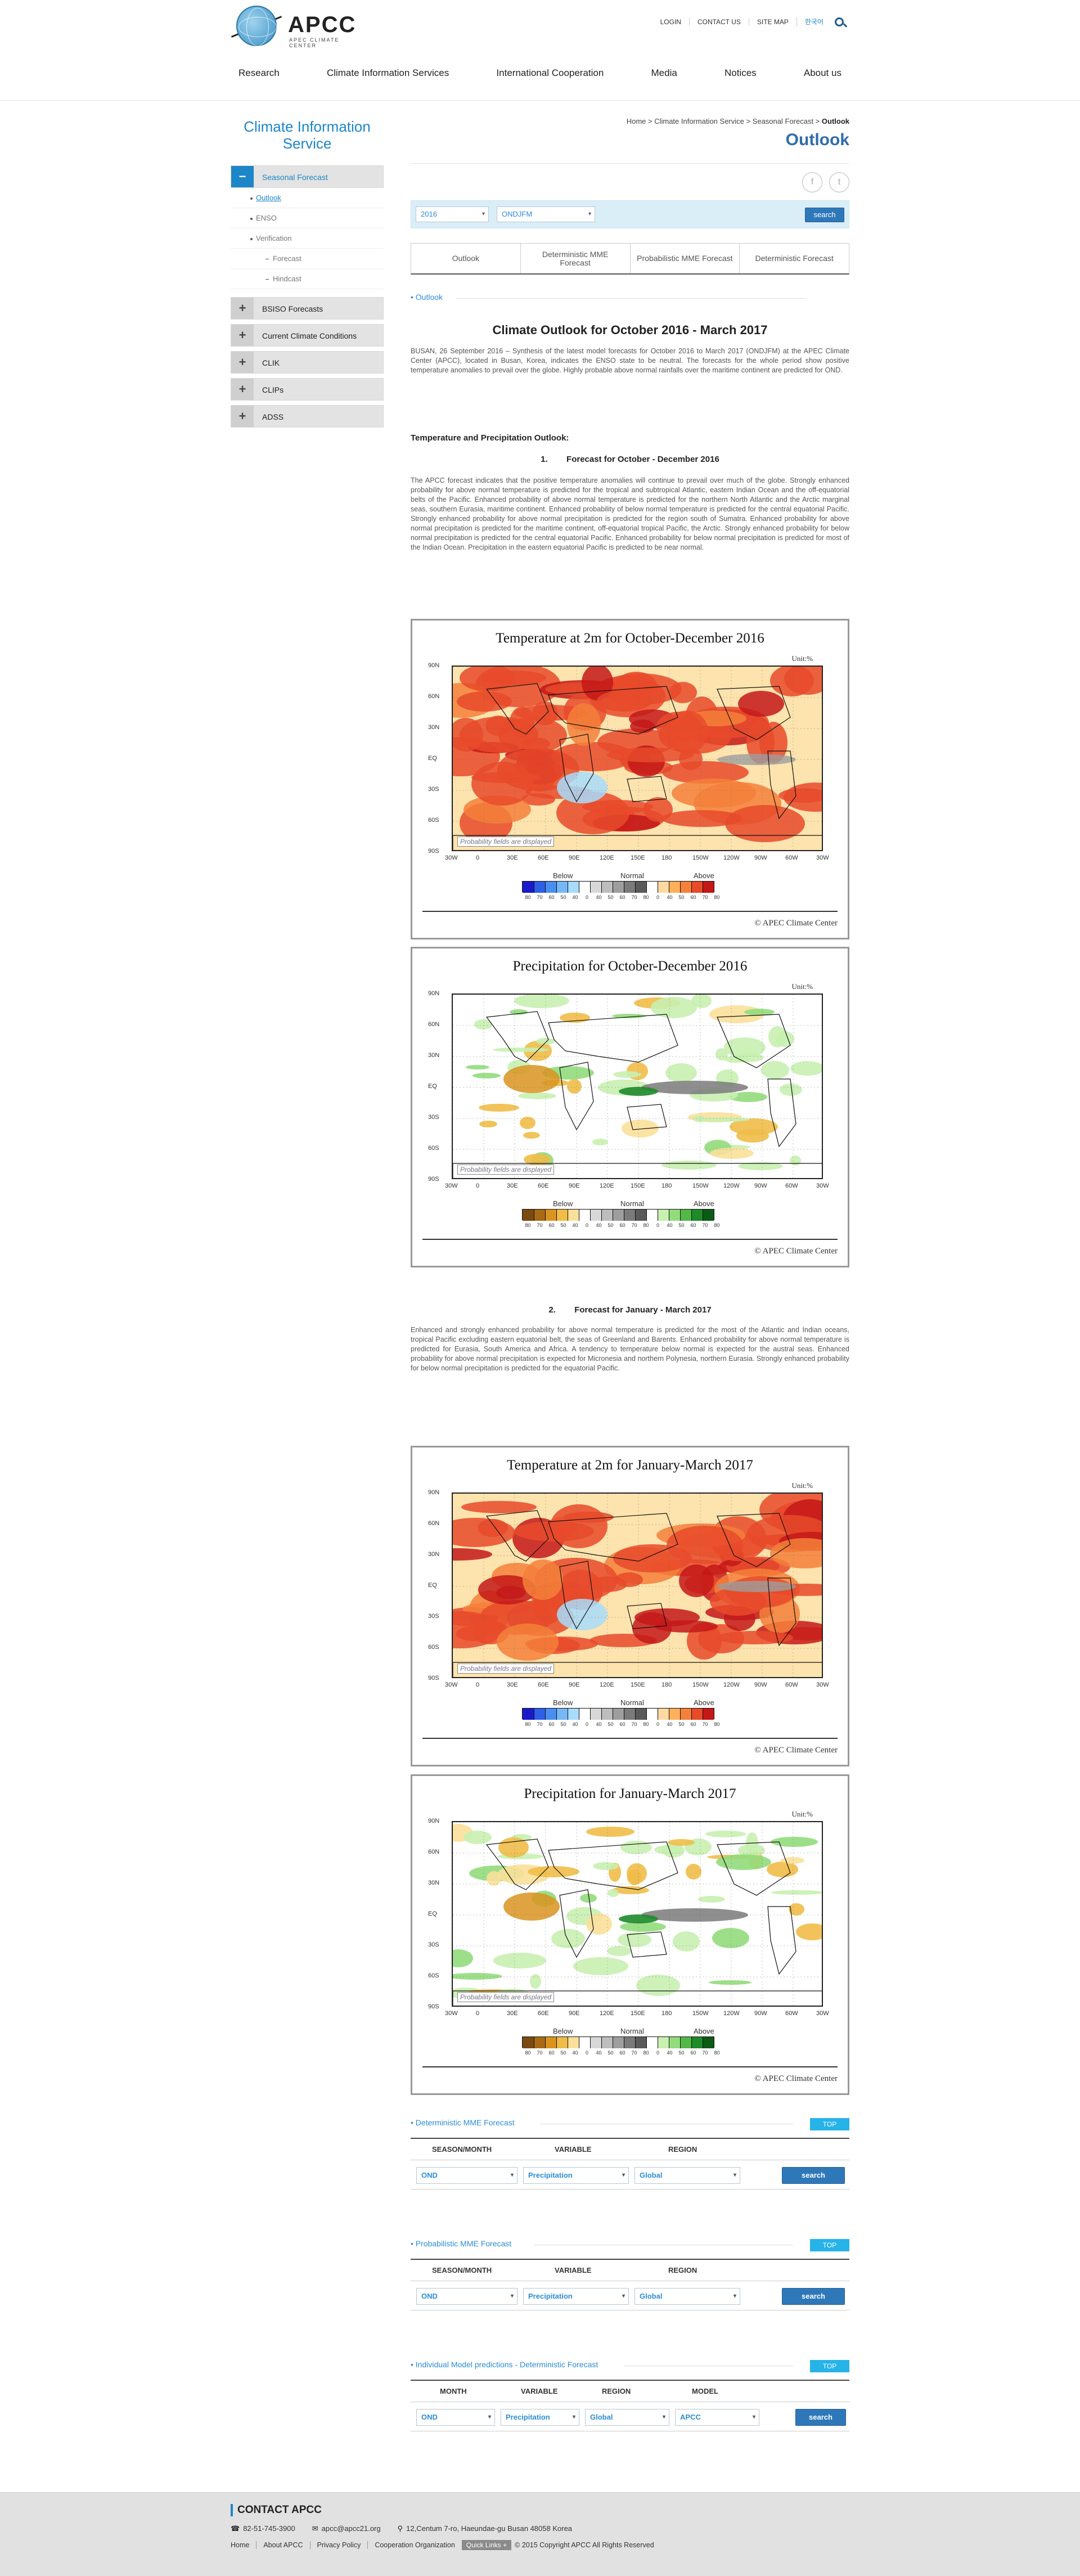 The width and height of the screenshot is (1080, 2576). Describe the element at coordinates (794, 258) in the screenshot. I see `tab-deterministic-forecast: Deterministic Forecast` at that location.